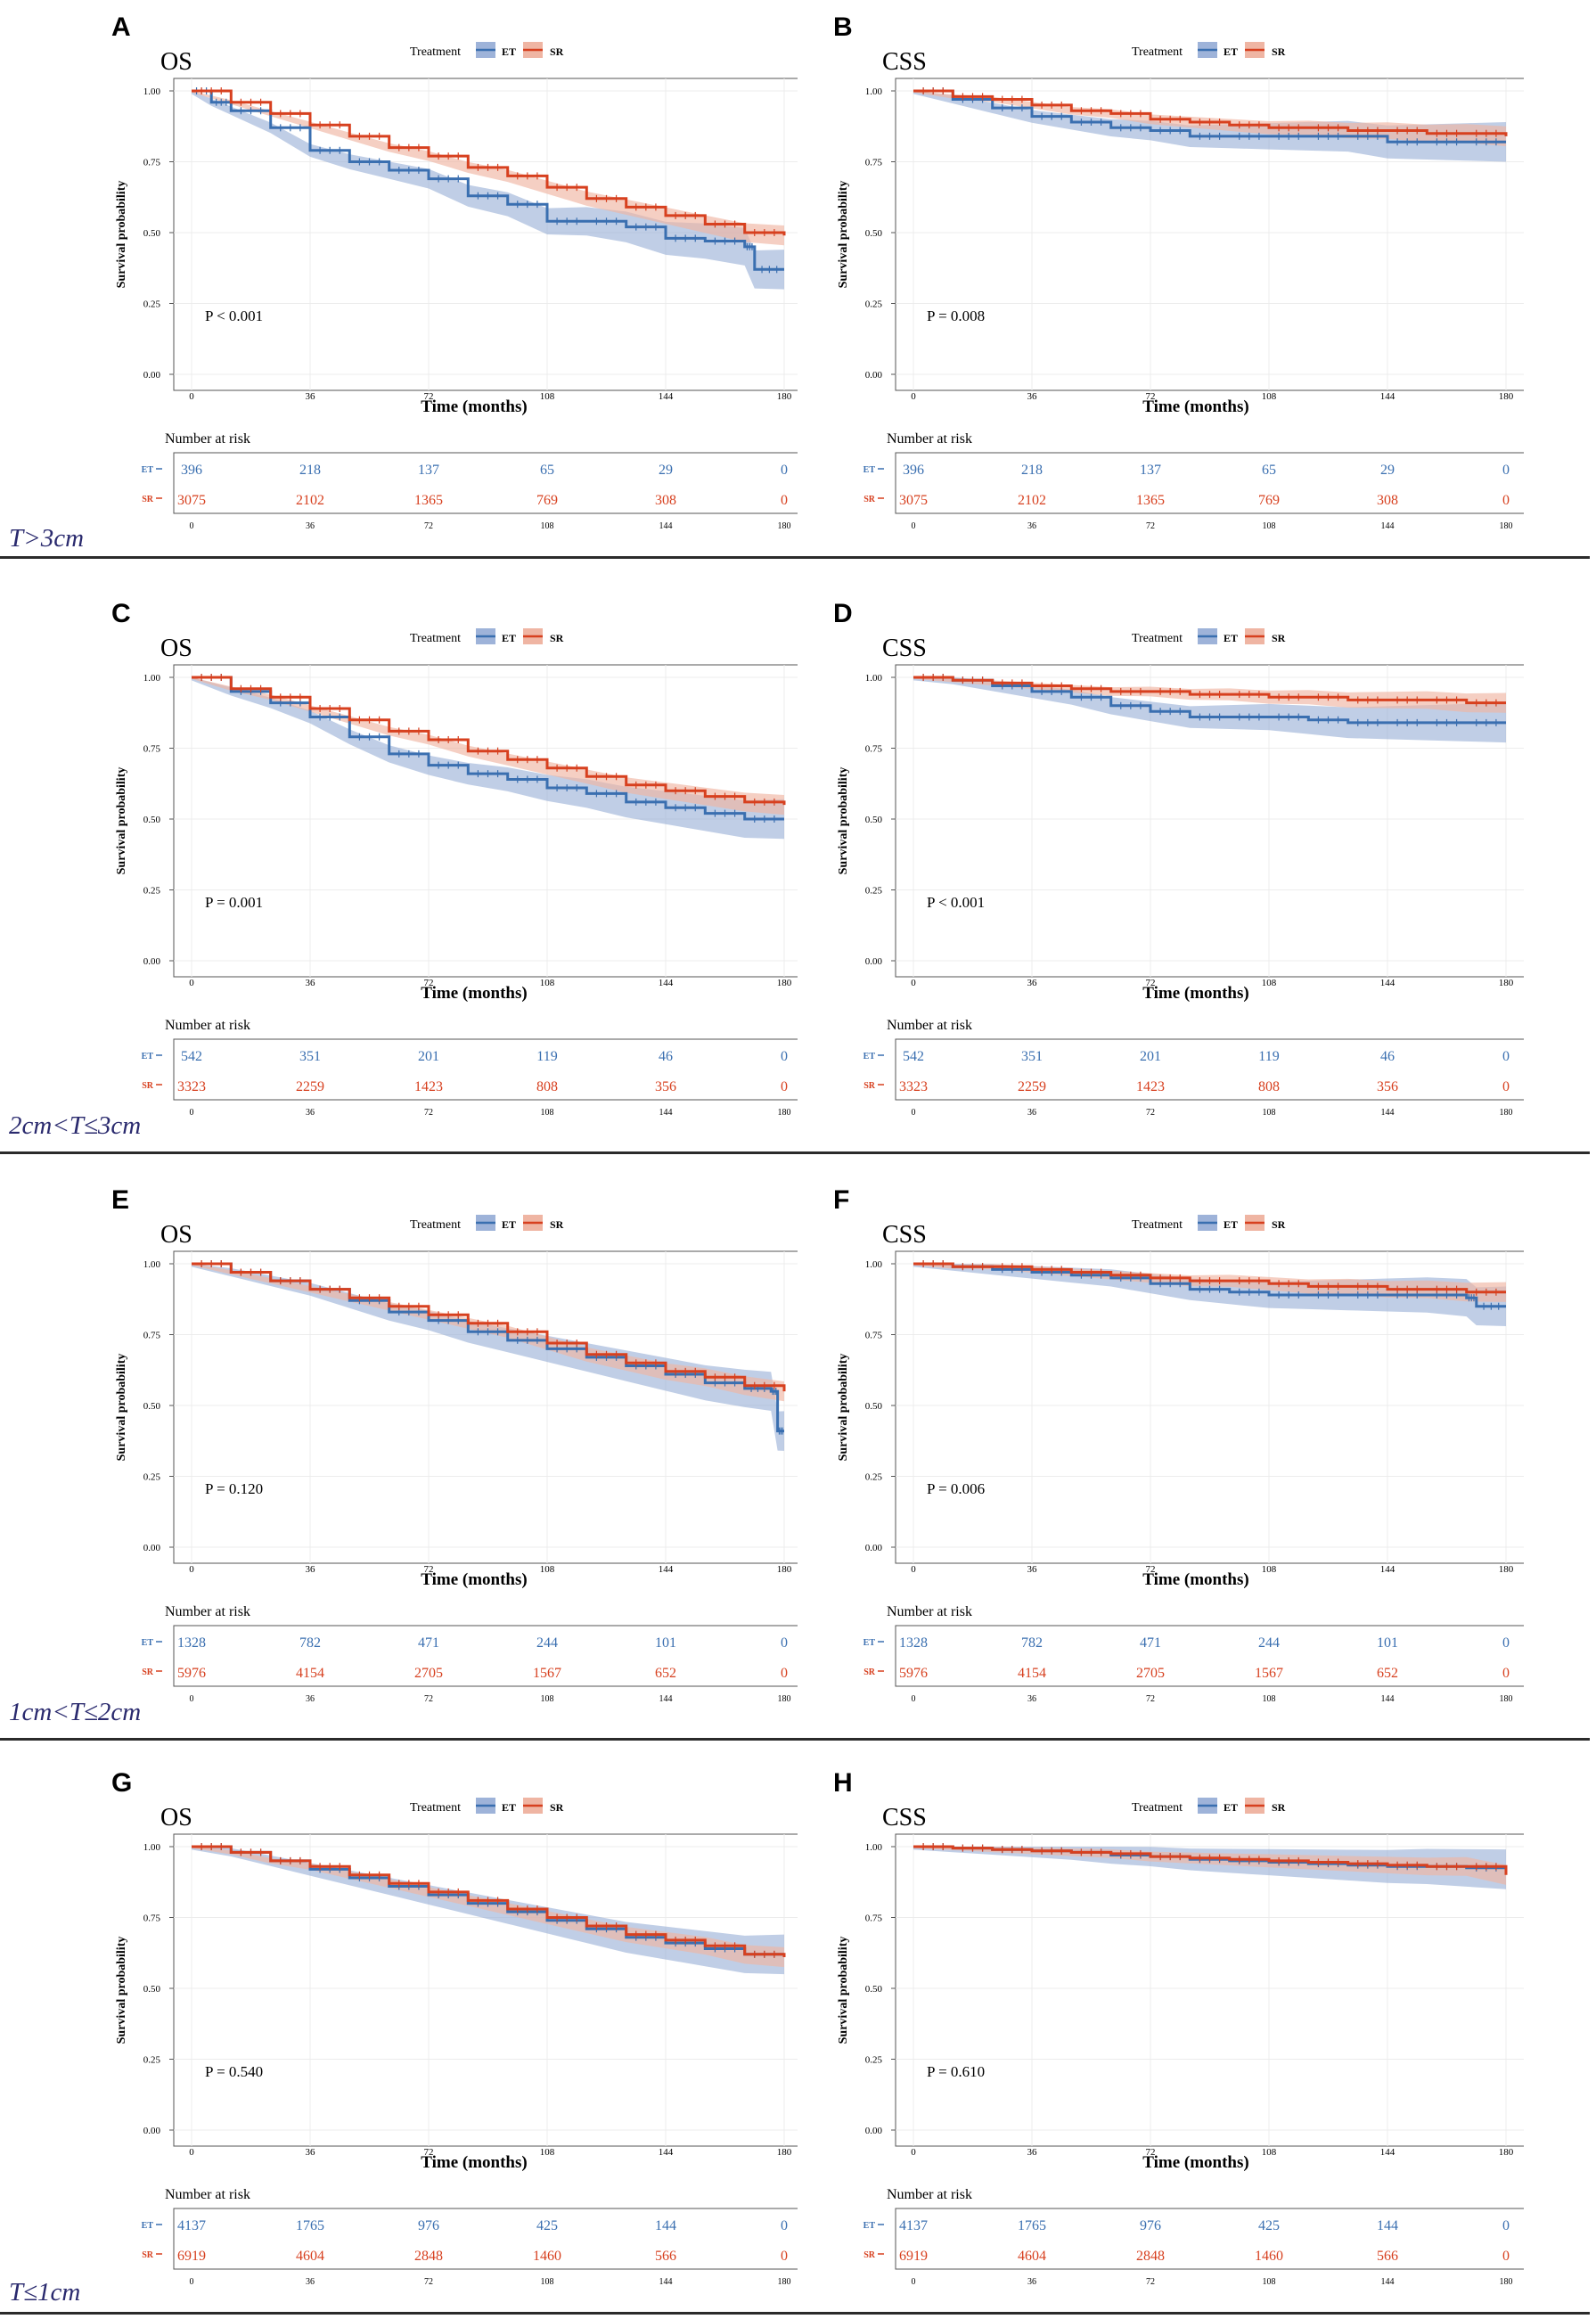 The image size is (1596, 2319). What do you see at coordinates (665, 1086) in the screenshot?
I see `risk-cell-sr: 356` at bounding box center [665, 1086].